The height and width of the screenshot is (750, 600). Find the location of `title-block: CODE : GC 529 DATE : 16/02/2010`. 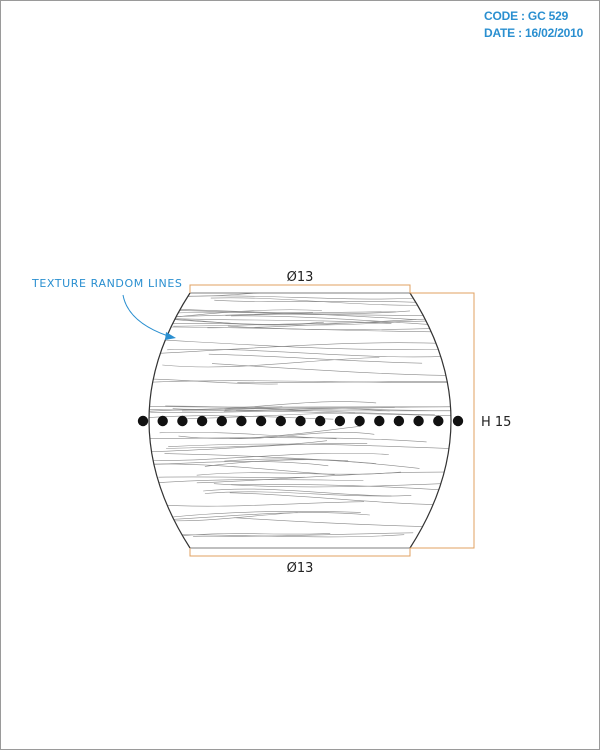

title-block: CODE : GC 529 DATE : 16/02/2010 is located at coordinates (533, 25).